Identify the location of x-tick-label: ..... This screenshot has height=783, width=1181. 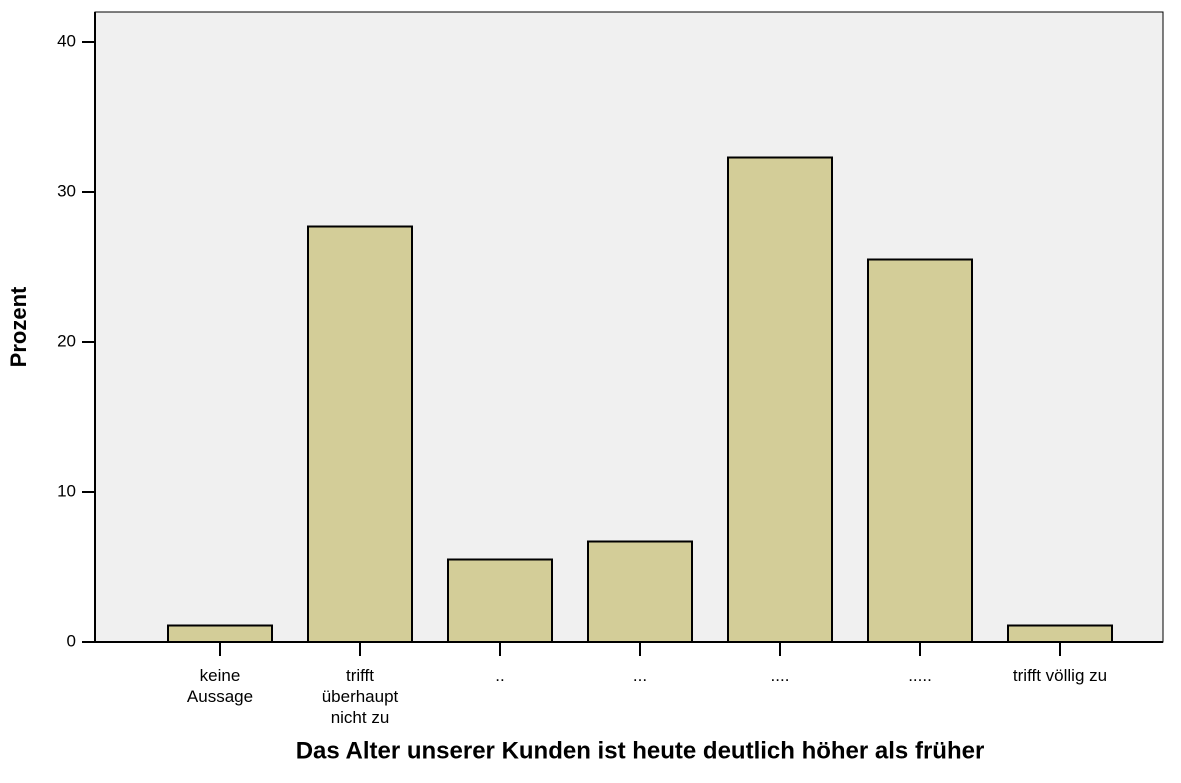
(780, 675).